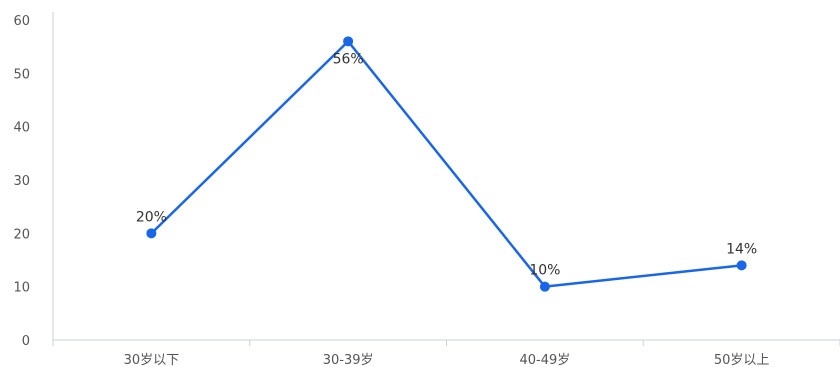 The height and width of the screenshot is (367, 840). What do you see at coordinates (21, 128) in the screenshot?
I see `y-tick-label: 40` at bounding box center [21, 128].